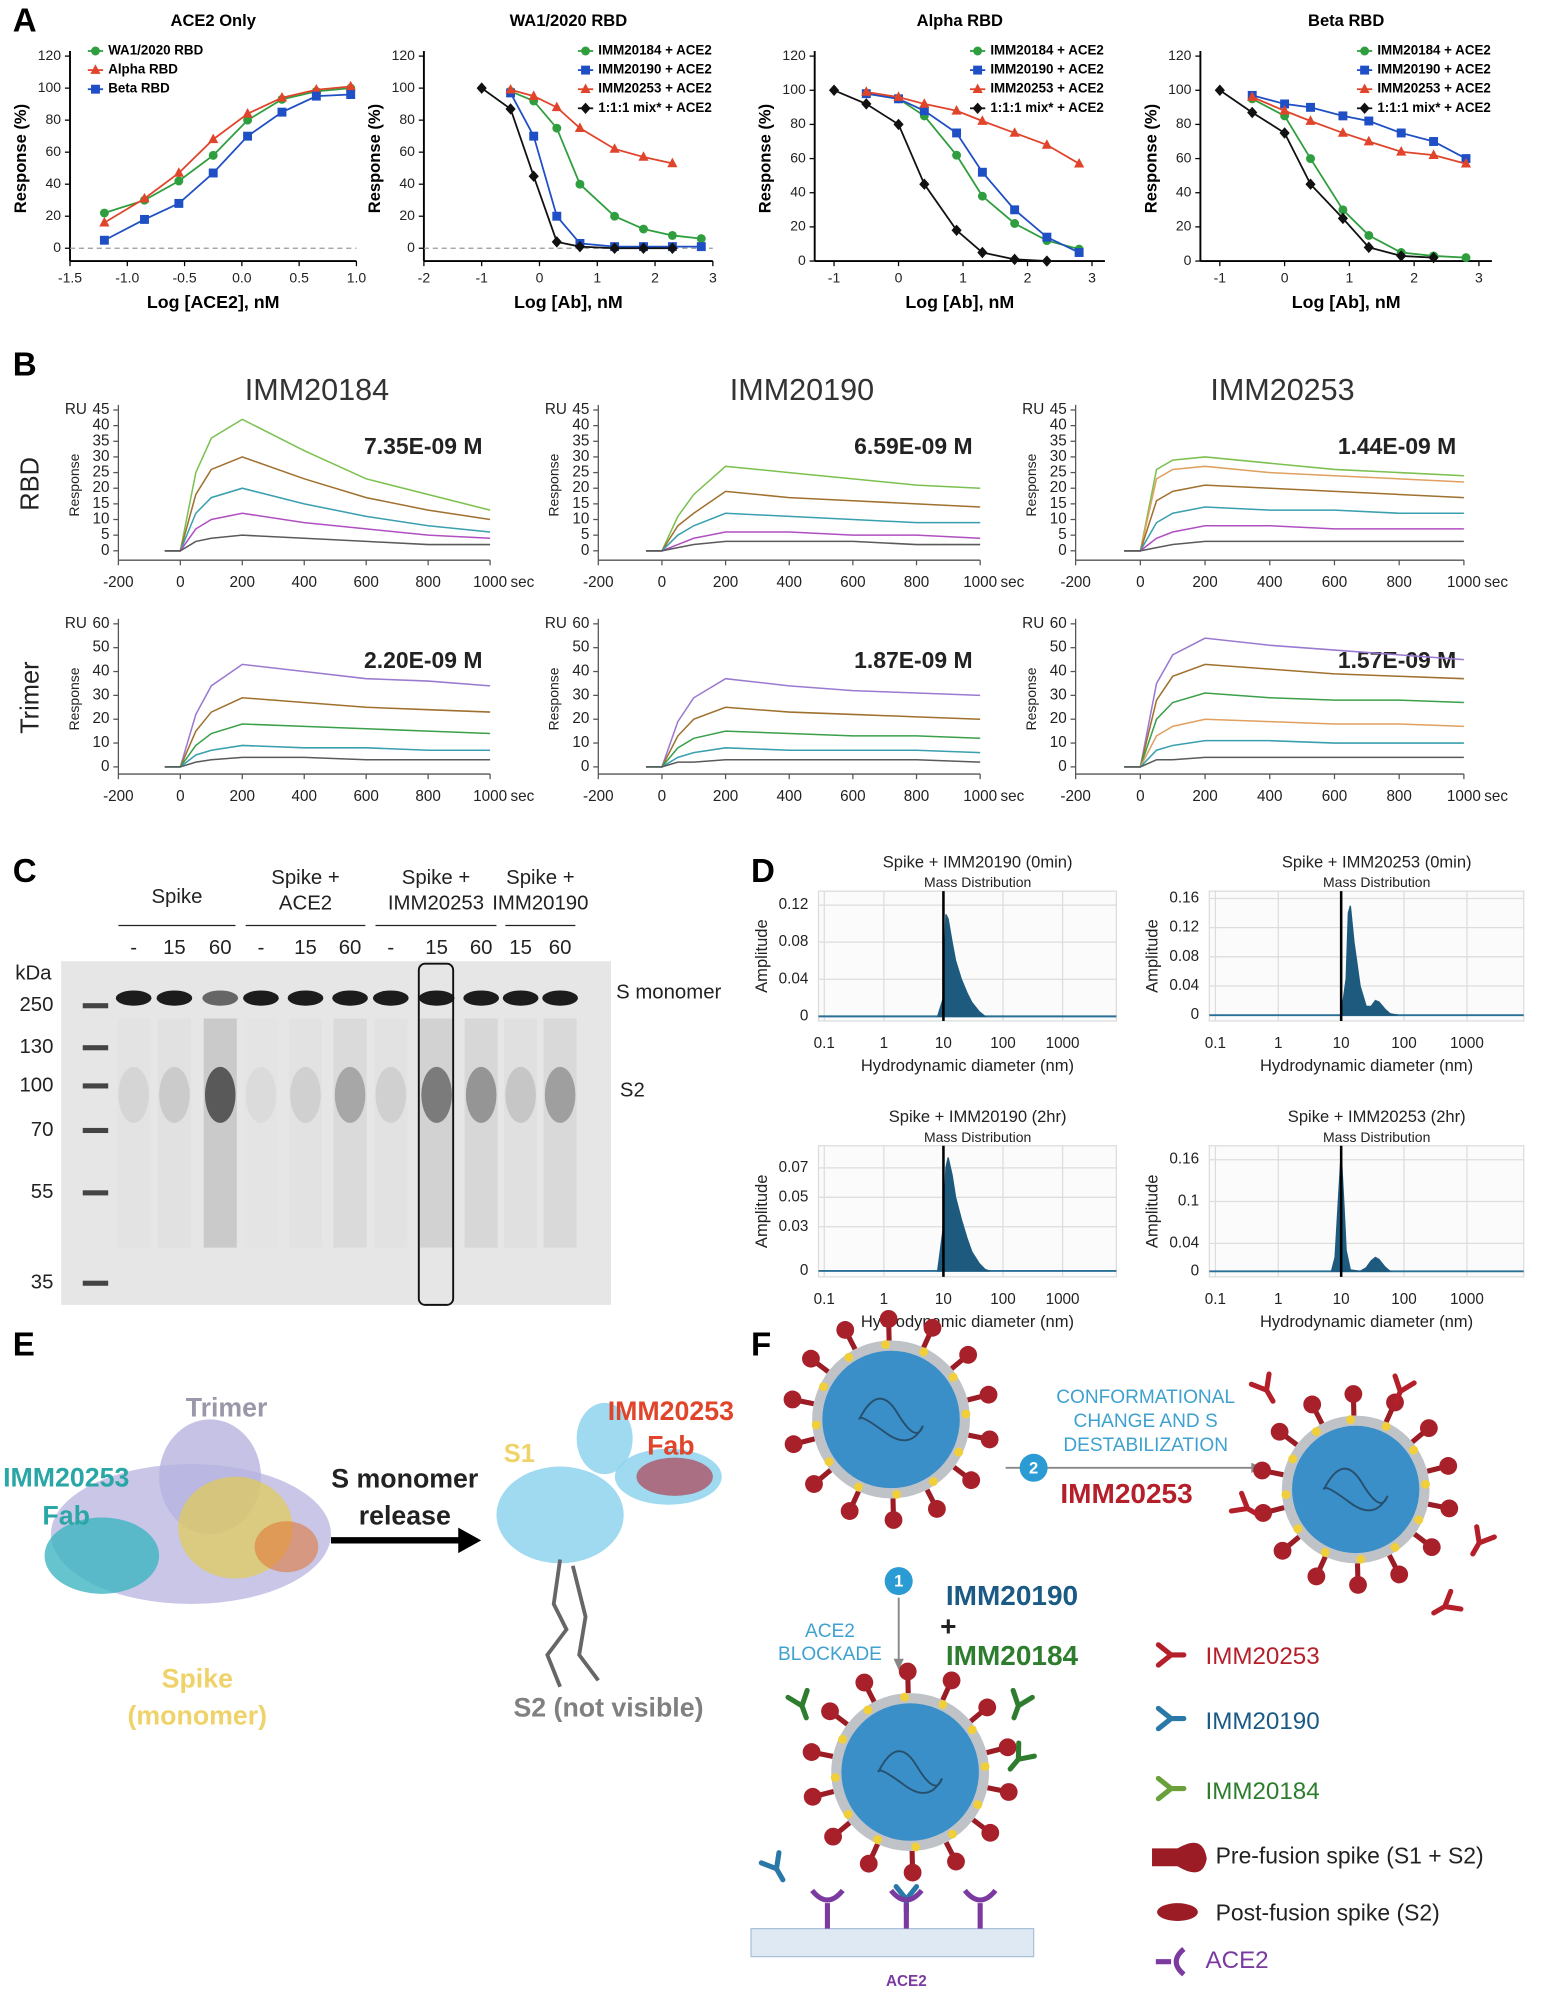 The image size is (1553, 2000). What do you see at coordinates (1012, 1655) in the screenshot?
I see `antibody-name: IMM20184` at bounding box center [1012, 1655].